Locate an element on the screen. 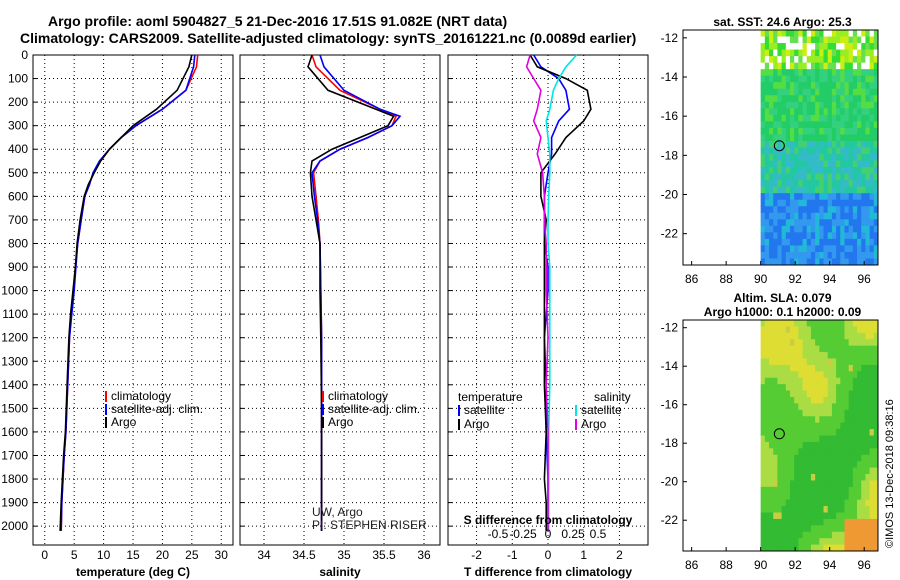 This screenshot has width=900, height=580. depth-tick-label: 0 is located at coordinates (24, 55).